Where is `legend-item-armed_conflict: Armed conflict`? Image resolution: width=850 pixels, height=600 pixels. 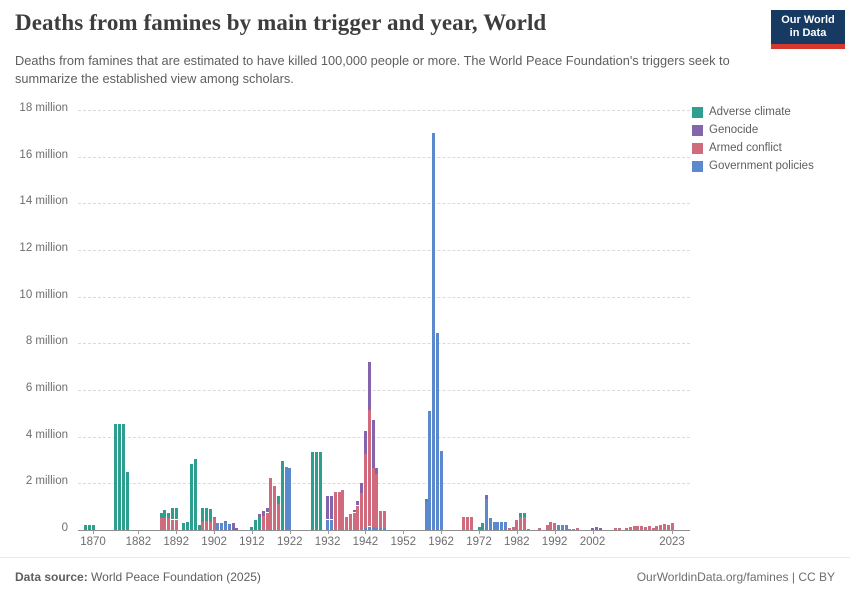
legend-item-armed_conflict: Armed conflict is located at coordinates (753, 148).